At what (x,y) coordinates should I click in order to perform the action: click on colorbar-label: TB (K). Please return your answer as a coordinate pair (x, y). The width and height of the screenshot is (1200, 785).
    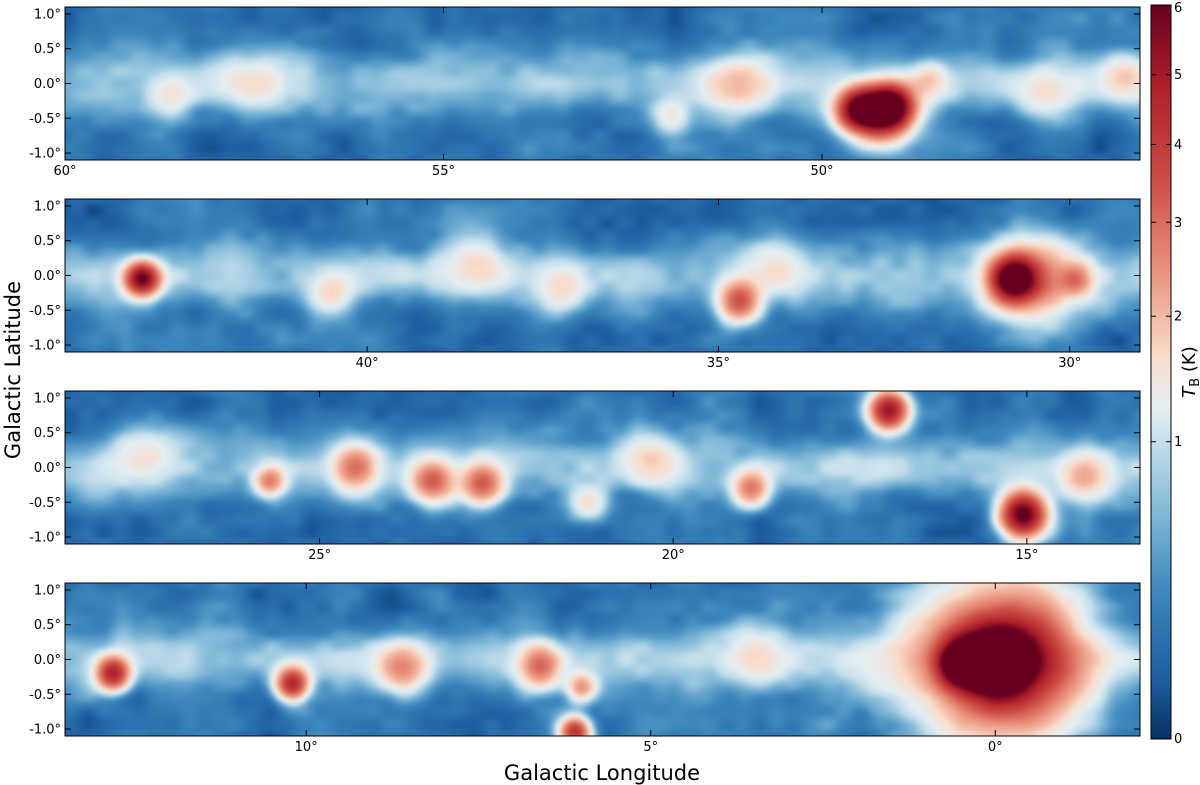
    Looking at the image, I should click on (1189, 372).